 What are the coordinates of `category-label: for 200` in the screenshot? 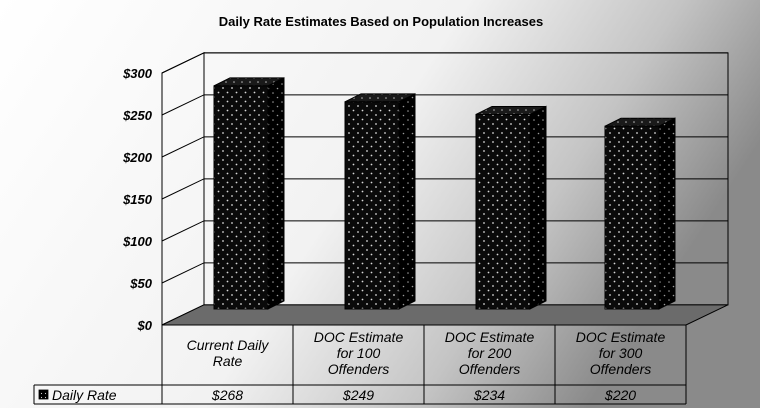 It's located at (490, 353).